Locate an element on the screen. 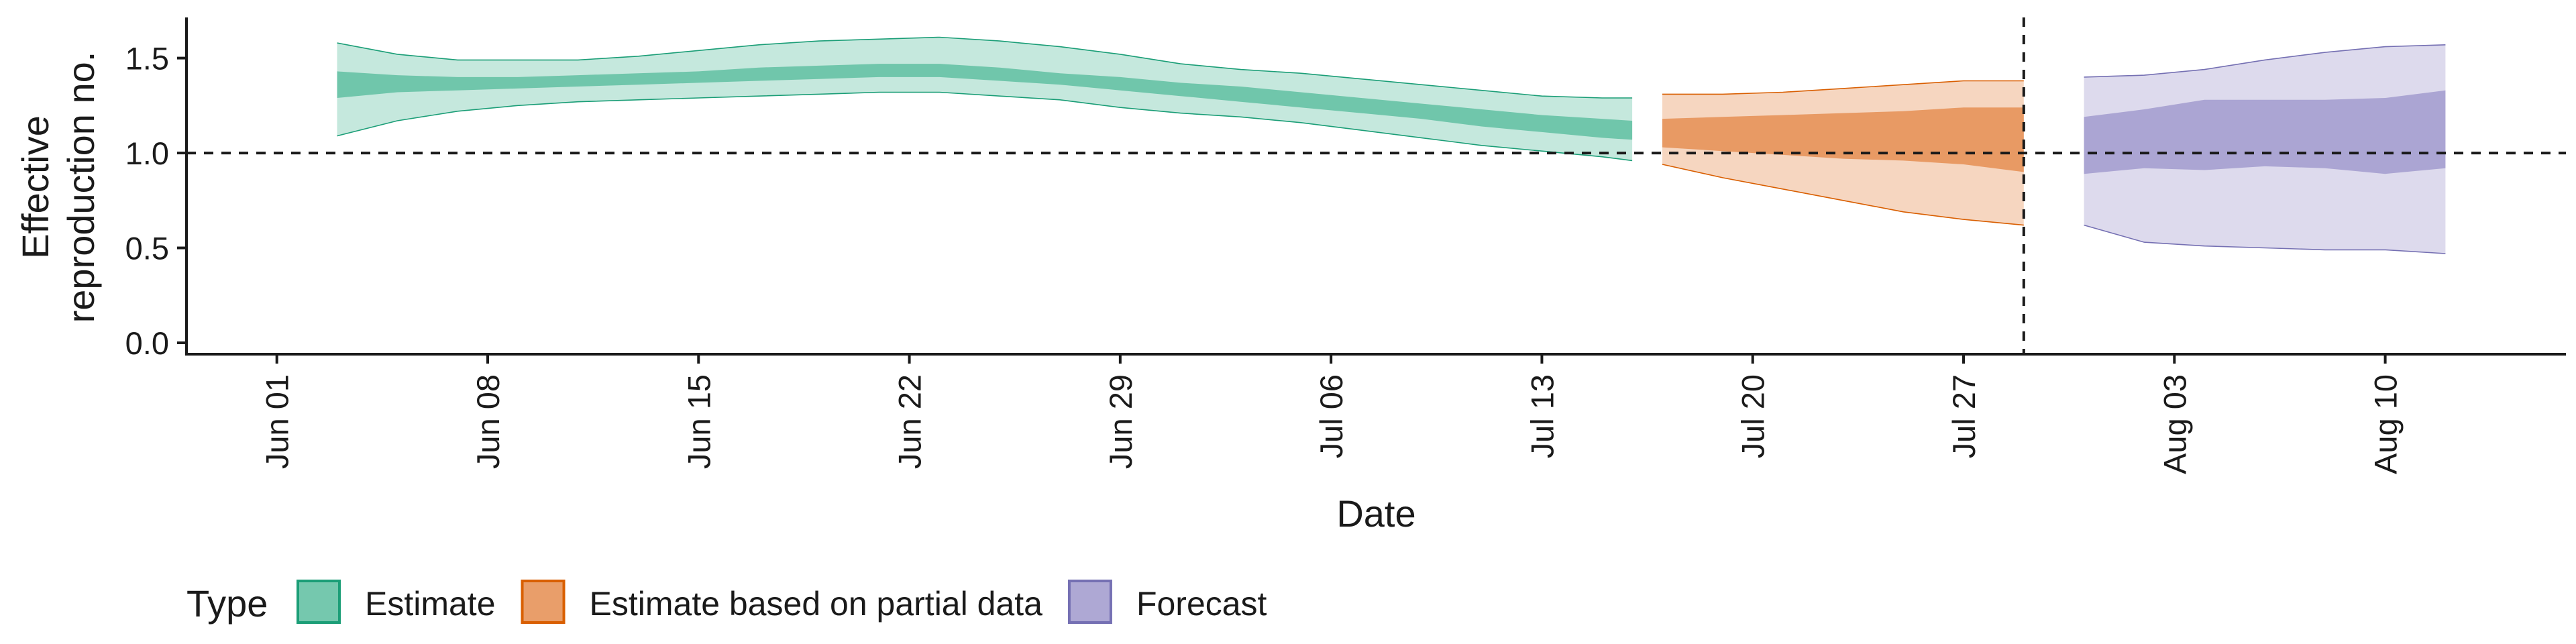 The image size is (2576, 644). estimate-inner-band is located at coordinates (985, 102).